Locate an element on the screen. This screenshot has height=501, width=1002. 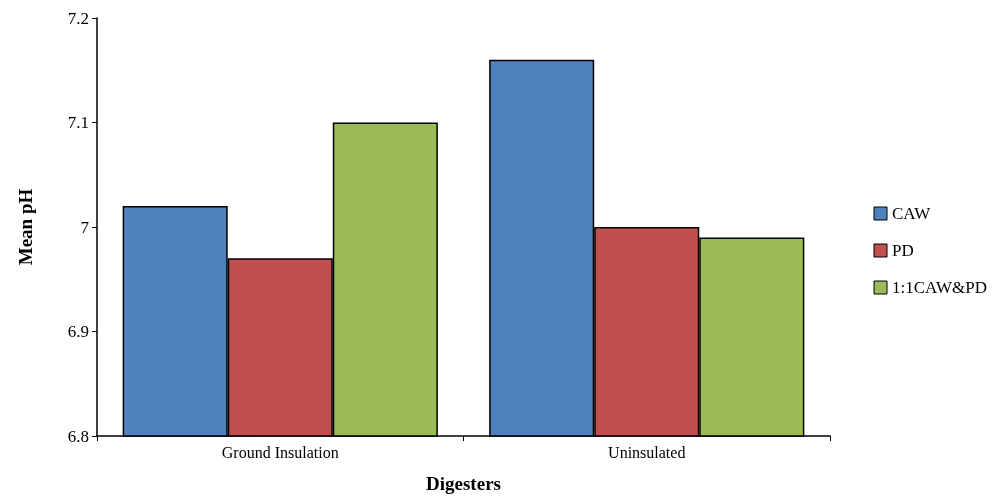
x-axis-title: Digesters is located at coordinates (463, 483).